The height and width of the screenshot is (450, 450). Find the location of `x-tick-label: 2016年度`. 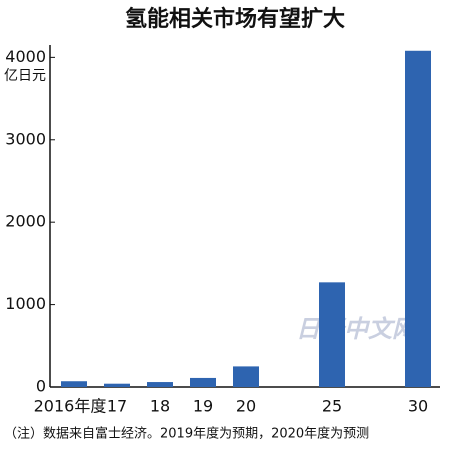

x-tick-label: 2016年度 is located at coordinates (70, 406).